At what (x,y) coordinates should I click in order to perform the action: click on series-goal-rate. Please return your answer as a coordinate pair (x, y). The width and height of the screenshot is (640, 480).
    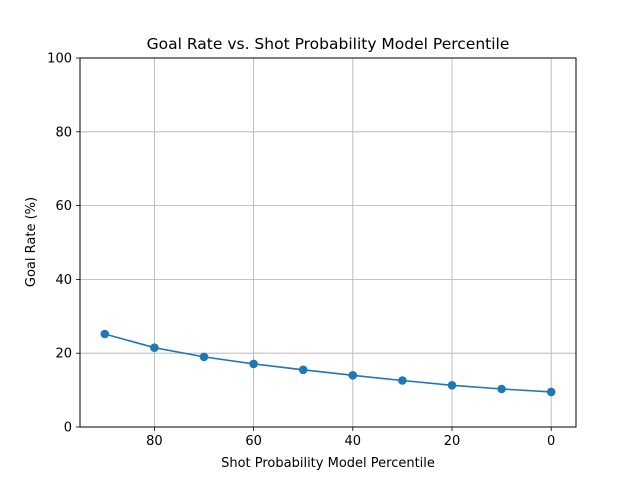
    Looking at the image, I should click on (328, 363).